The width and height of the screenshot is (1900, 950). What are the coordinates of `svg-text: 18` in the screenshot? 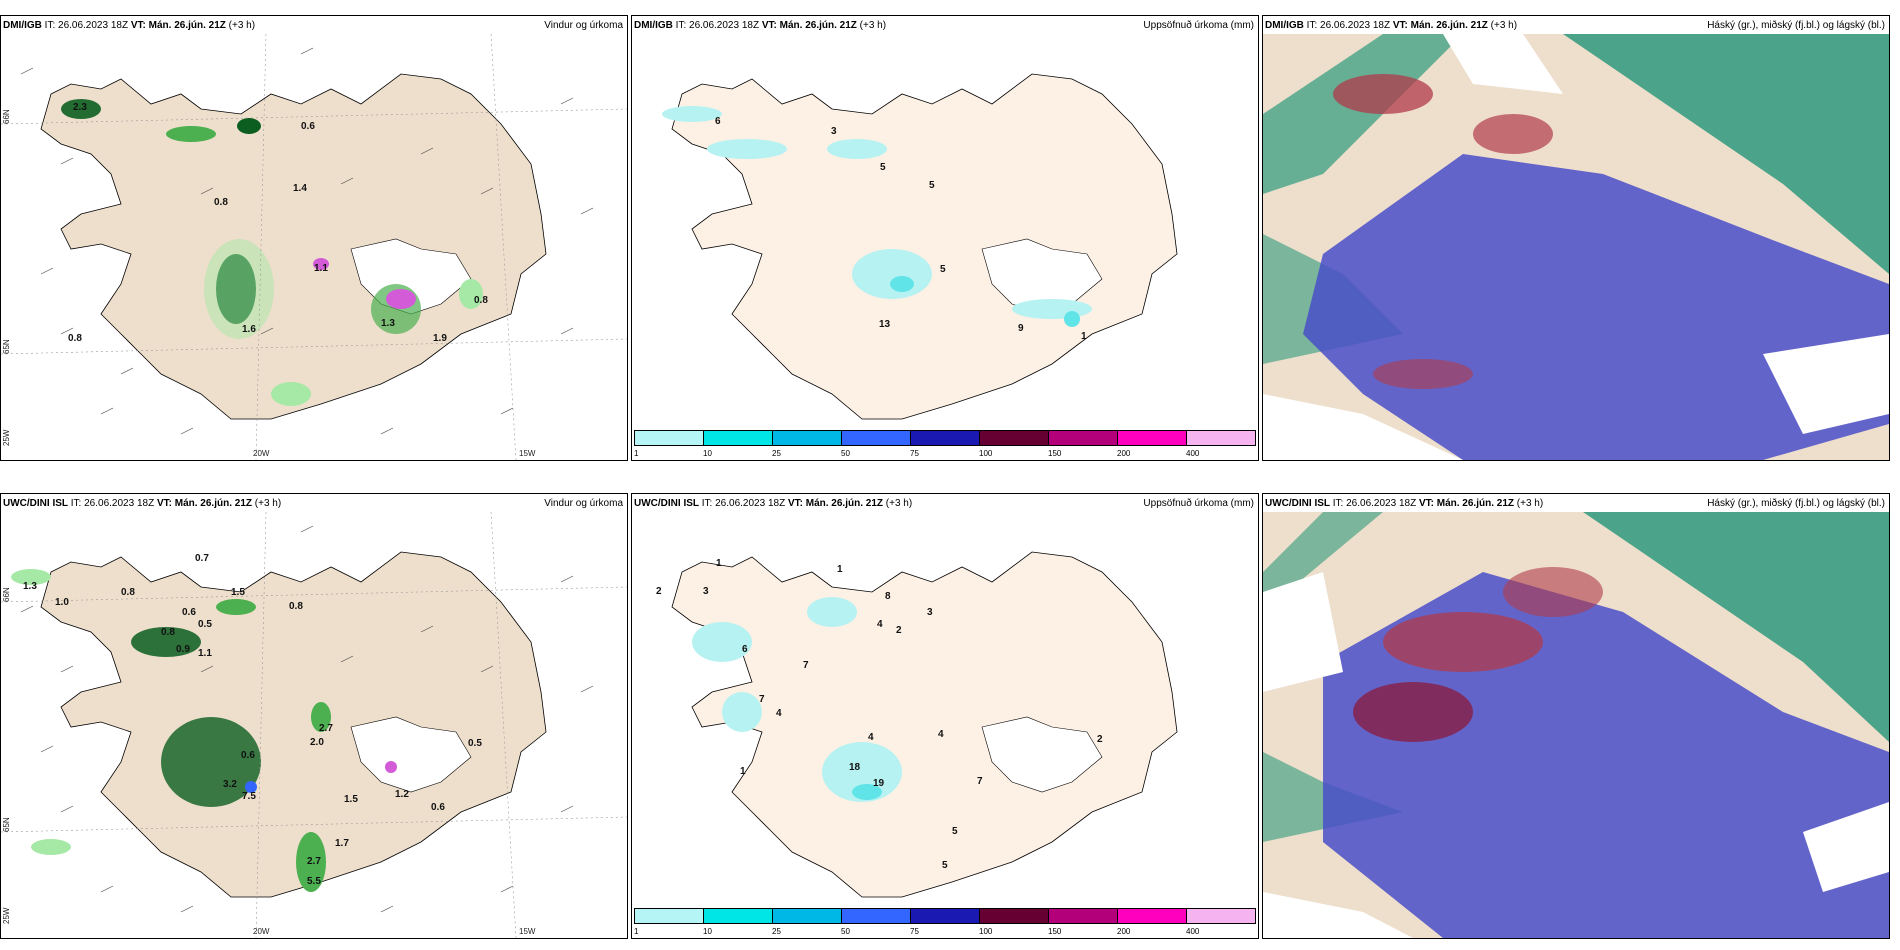 It's located at (855, 767).